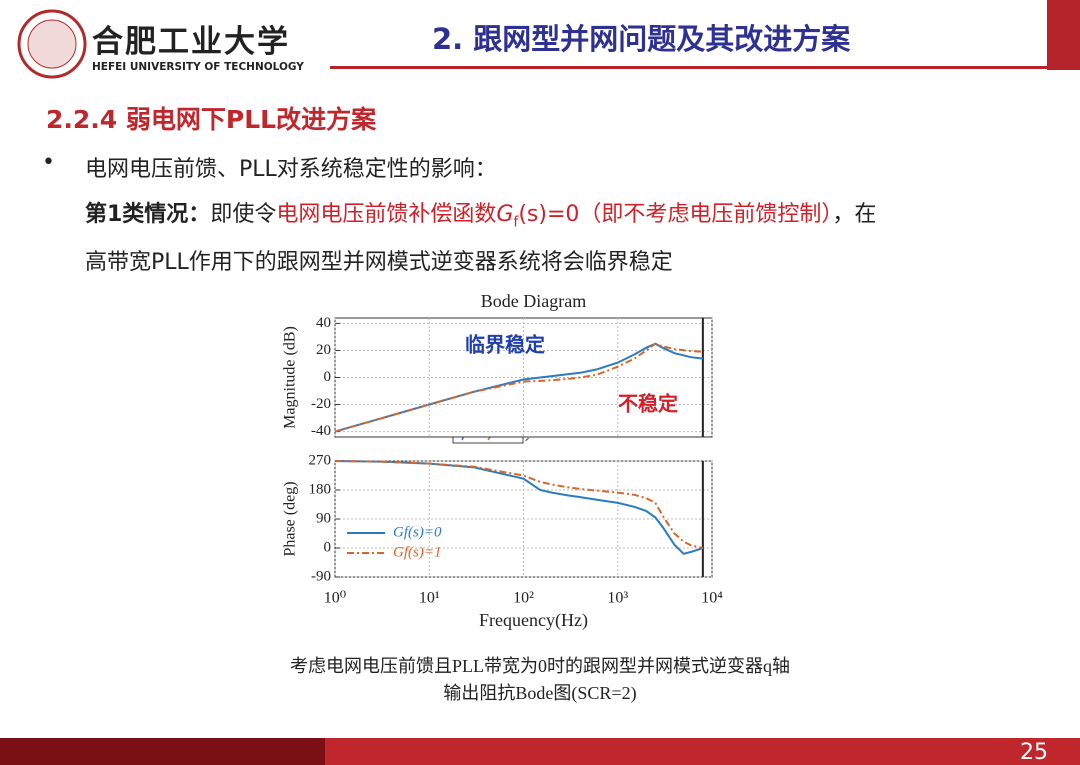 The height and width of the screenshot is (765, 1080). I want to click on paragraph: 第1类情况：即使令电网电压前馈补偿函数Gf(s)=0（即不考虑电压前馈控制），在, so click(480, 213).